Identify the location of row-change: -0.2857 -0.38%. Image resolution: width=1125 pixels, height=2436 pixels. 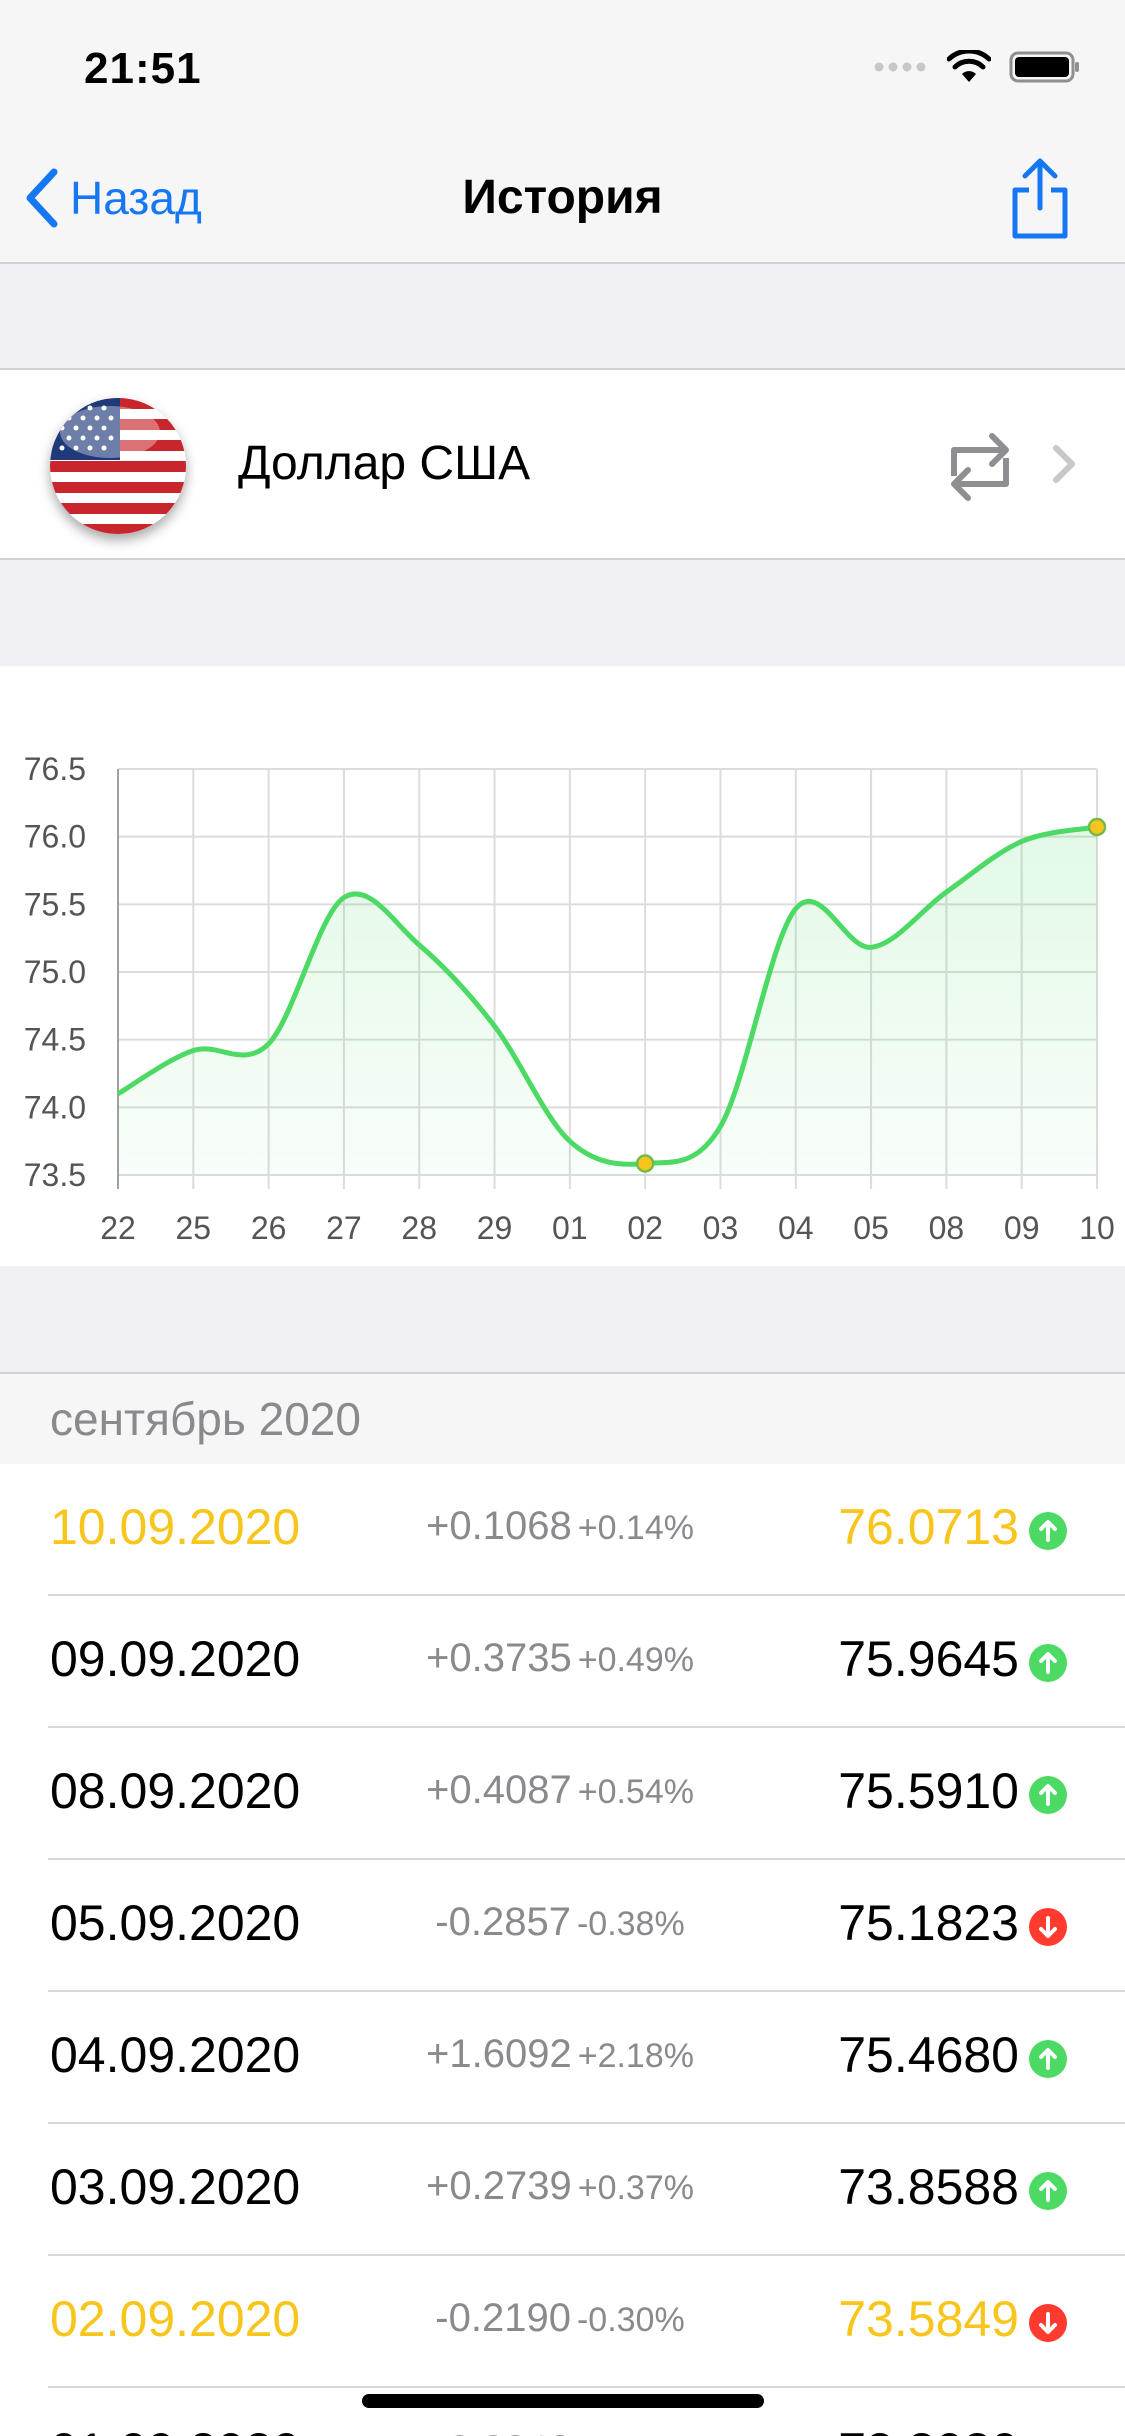
(560, 1922).